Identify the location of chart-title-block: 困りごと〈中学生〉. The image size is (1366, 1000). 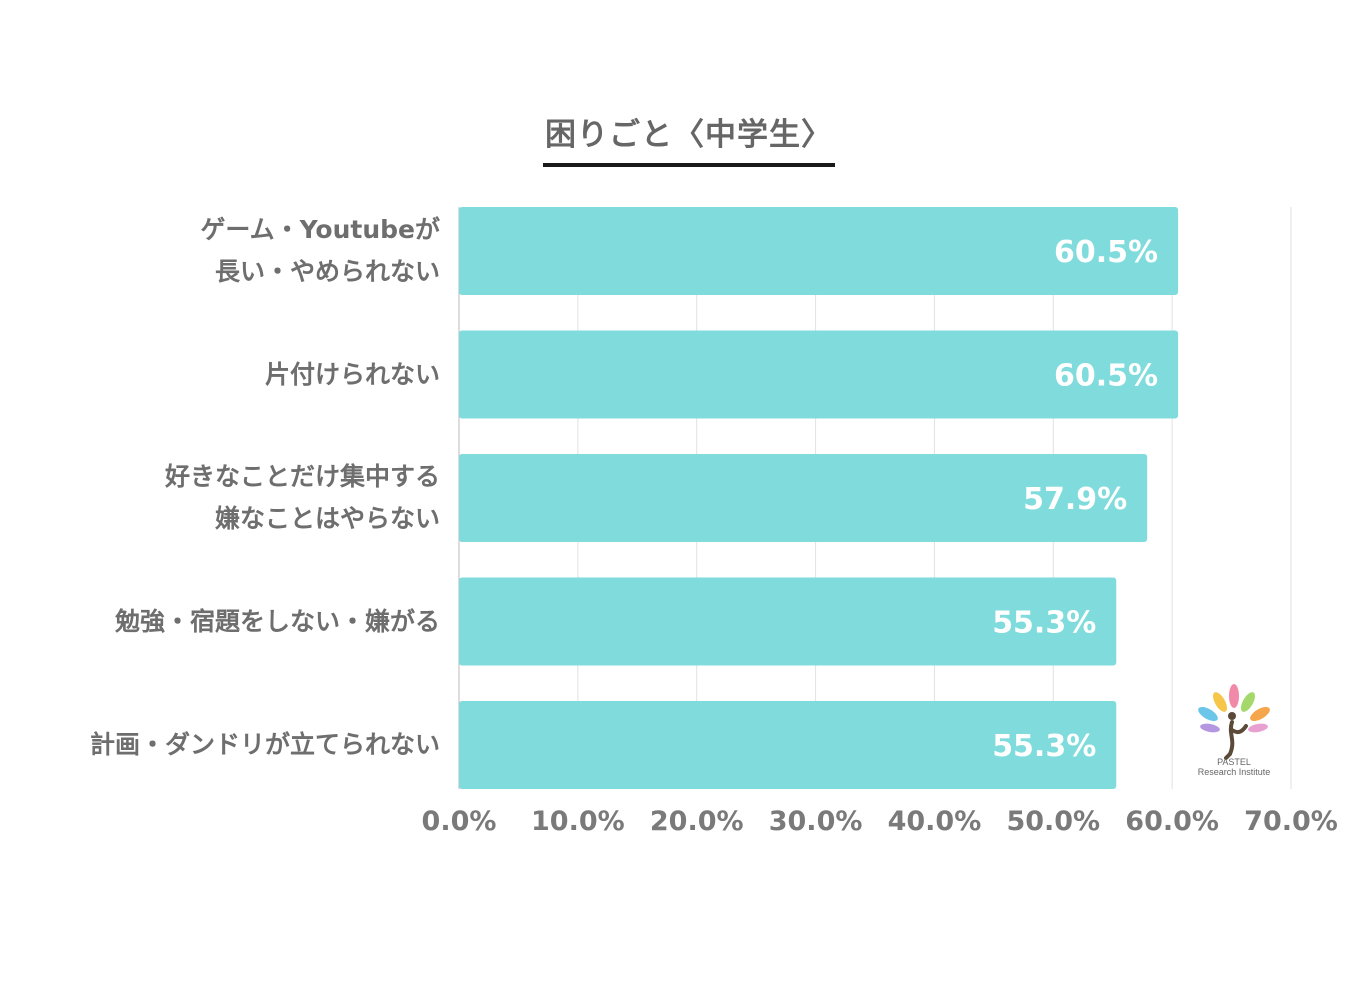
(689, 139).